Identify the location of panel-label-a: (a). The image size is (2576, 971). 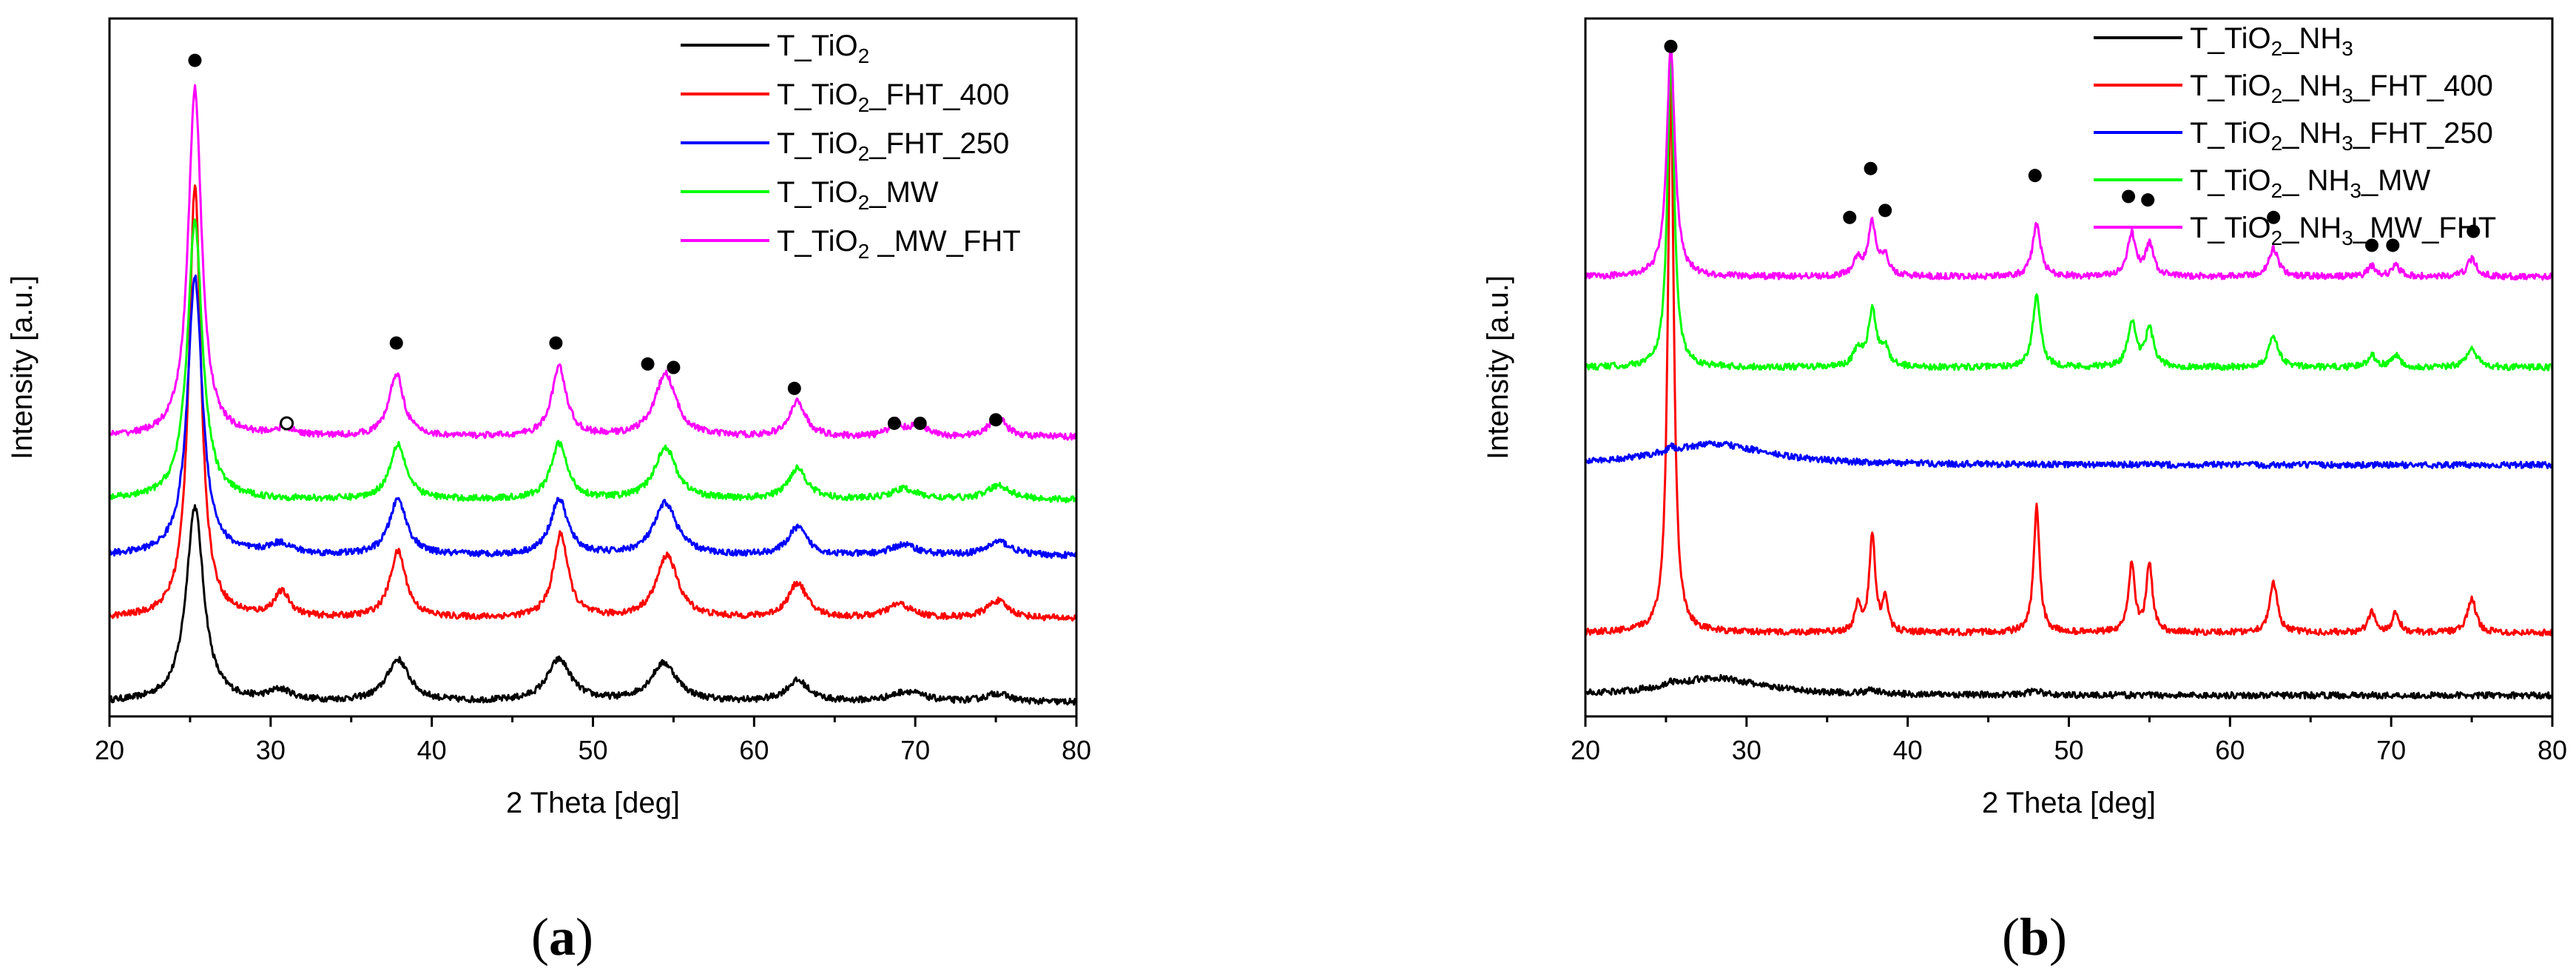
(562, 937).